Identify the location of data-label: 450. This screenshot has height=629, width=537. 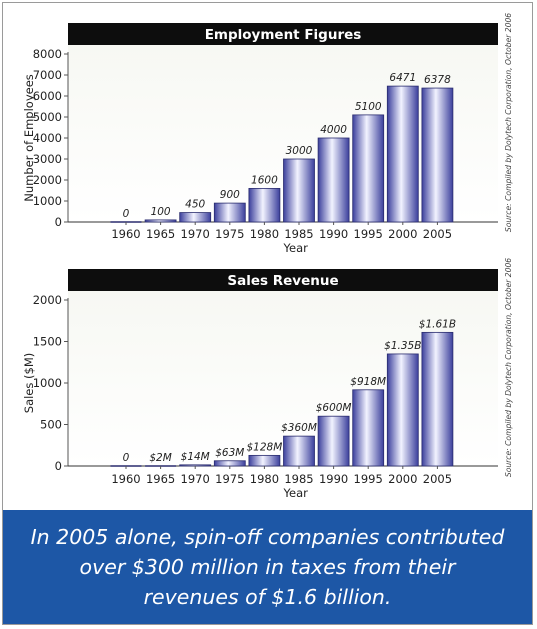
(195, 205).